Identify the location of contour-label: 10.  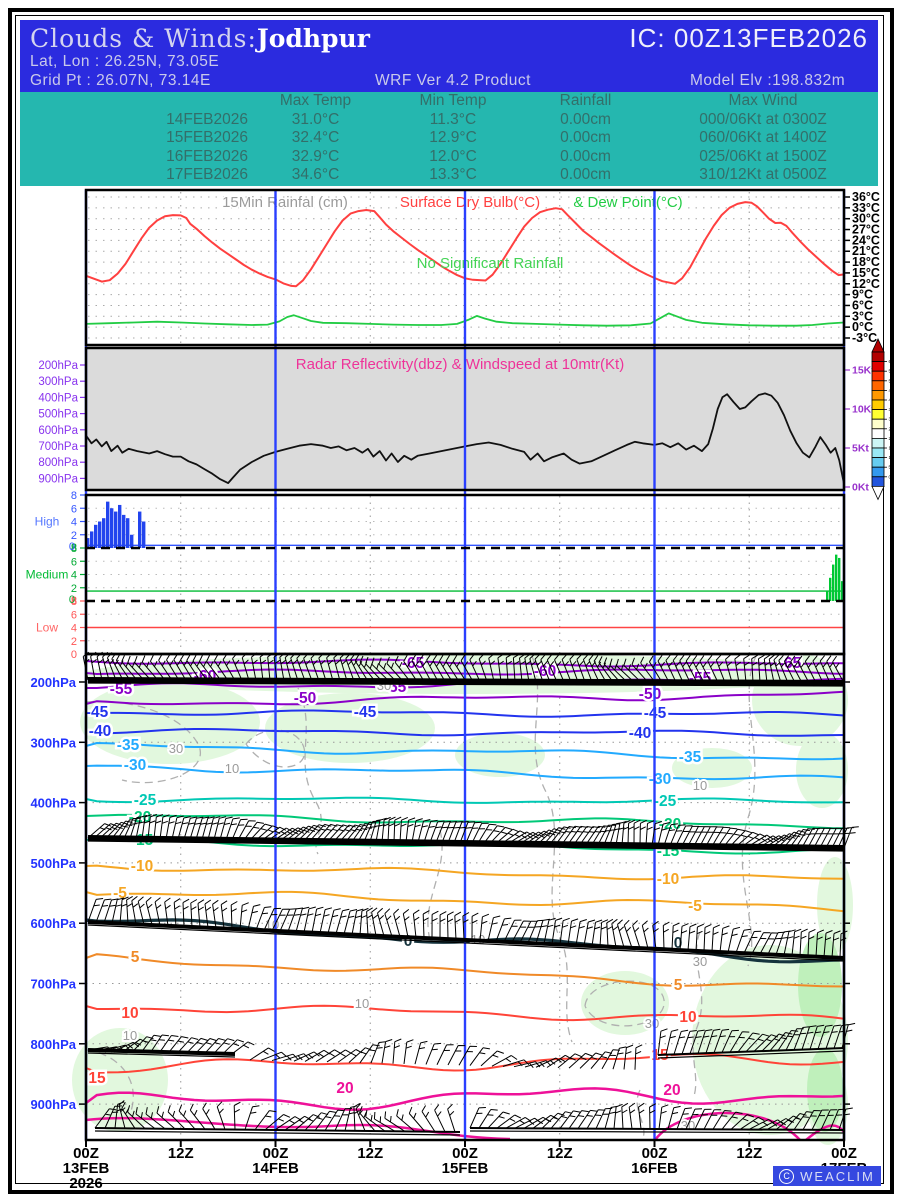
(129, 1013).